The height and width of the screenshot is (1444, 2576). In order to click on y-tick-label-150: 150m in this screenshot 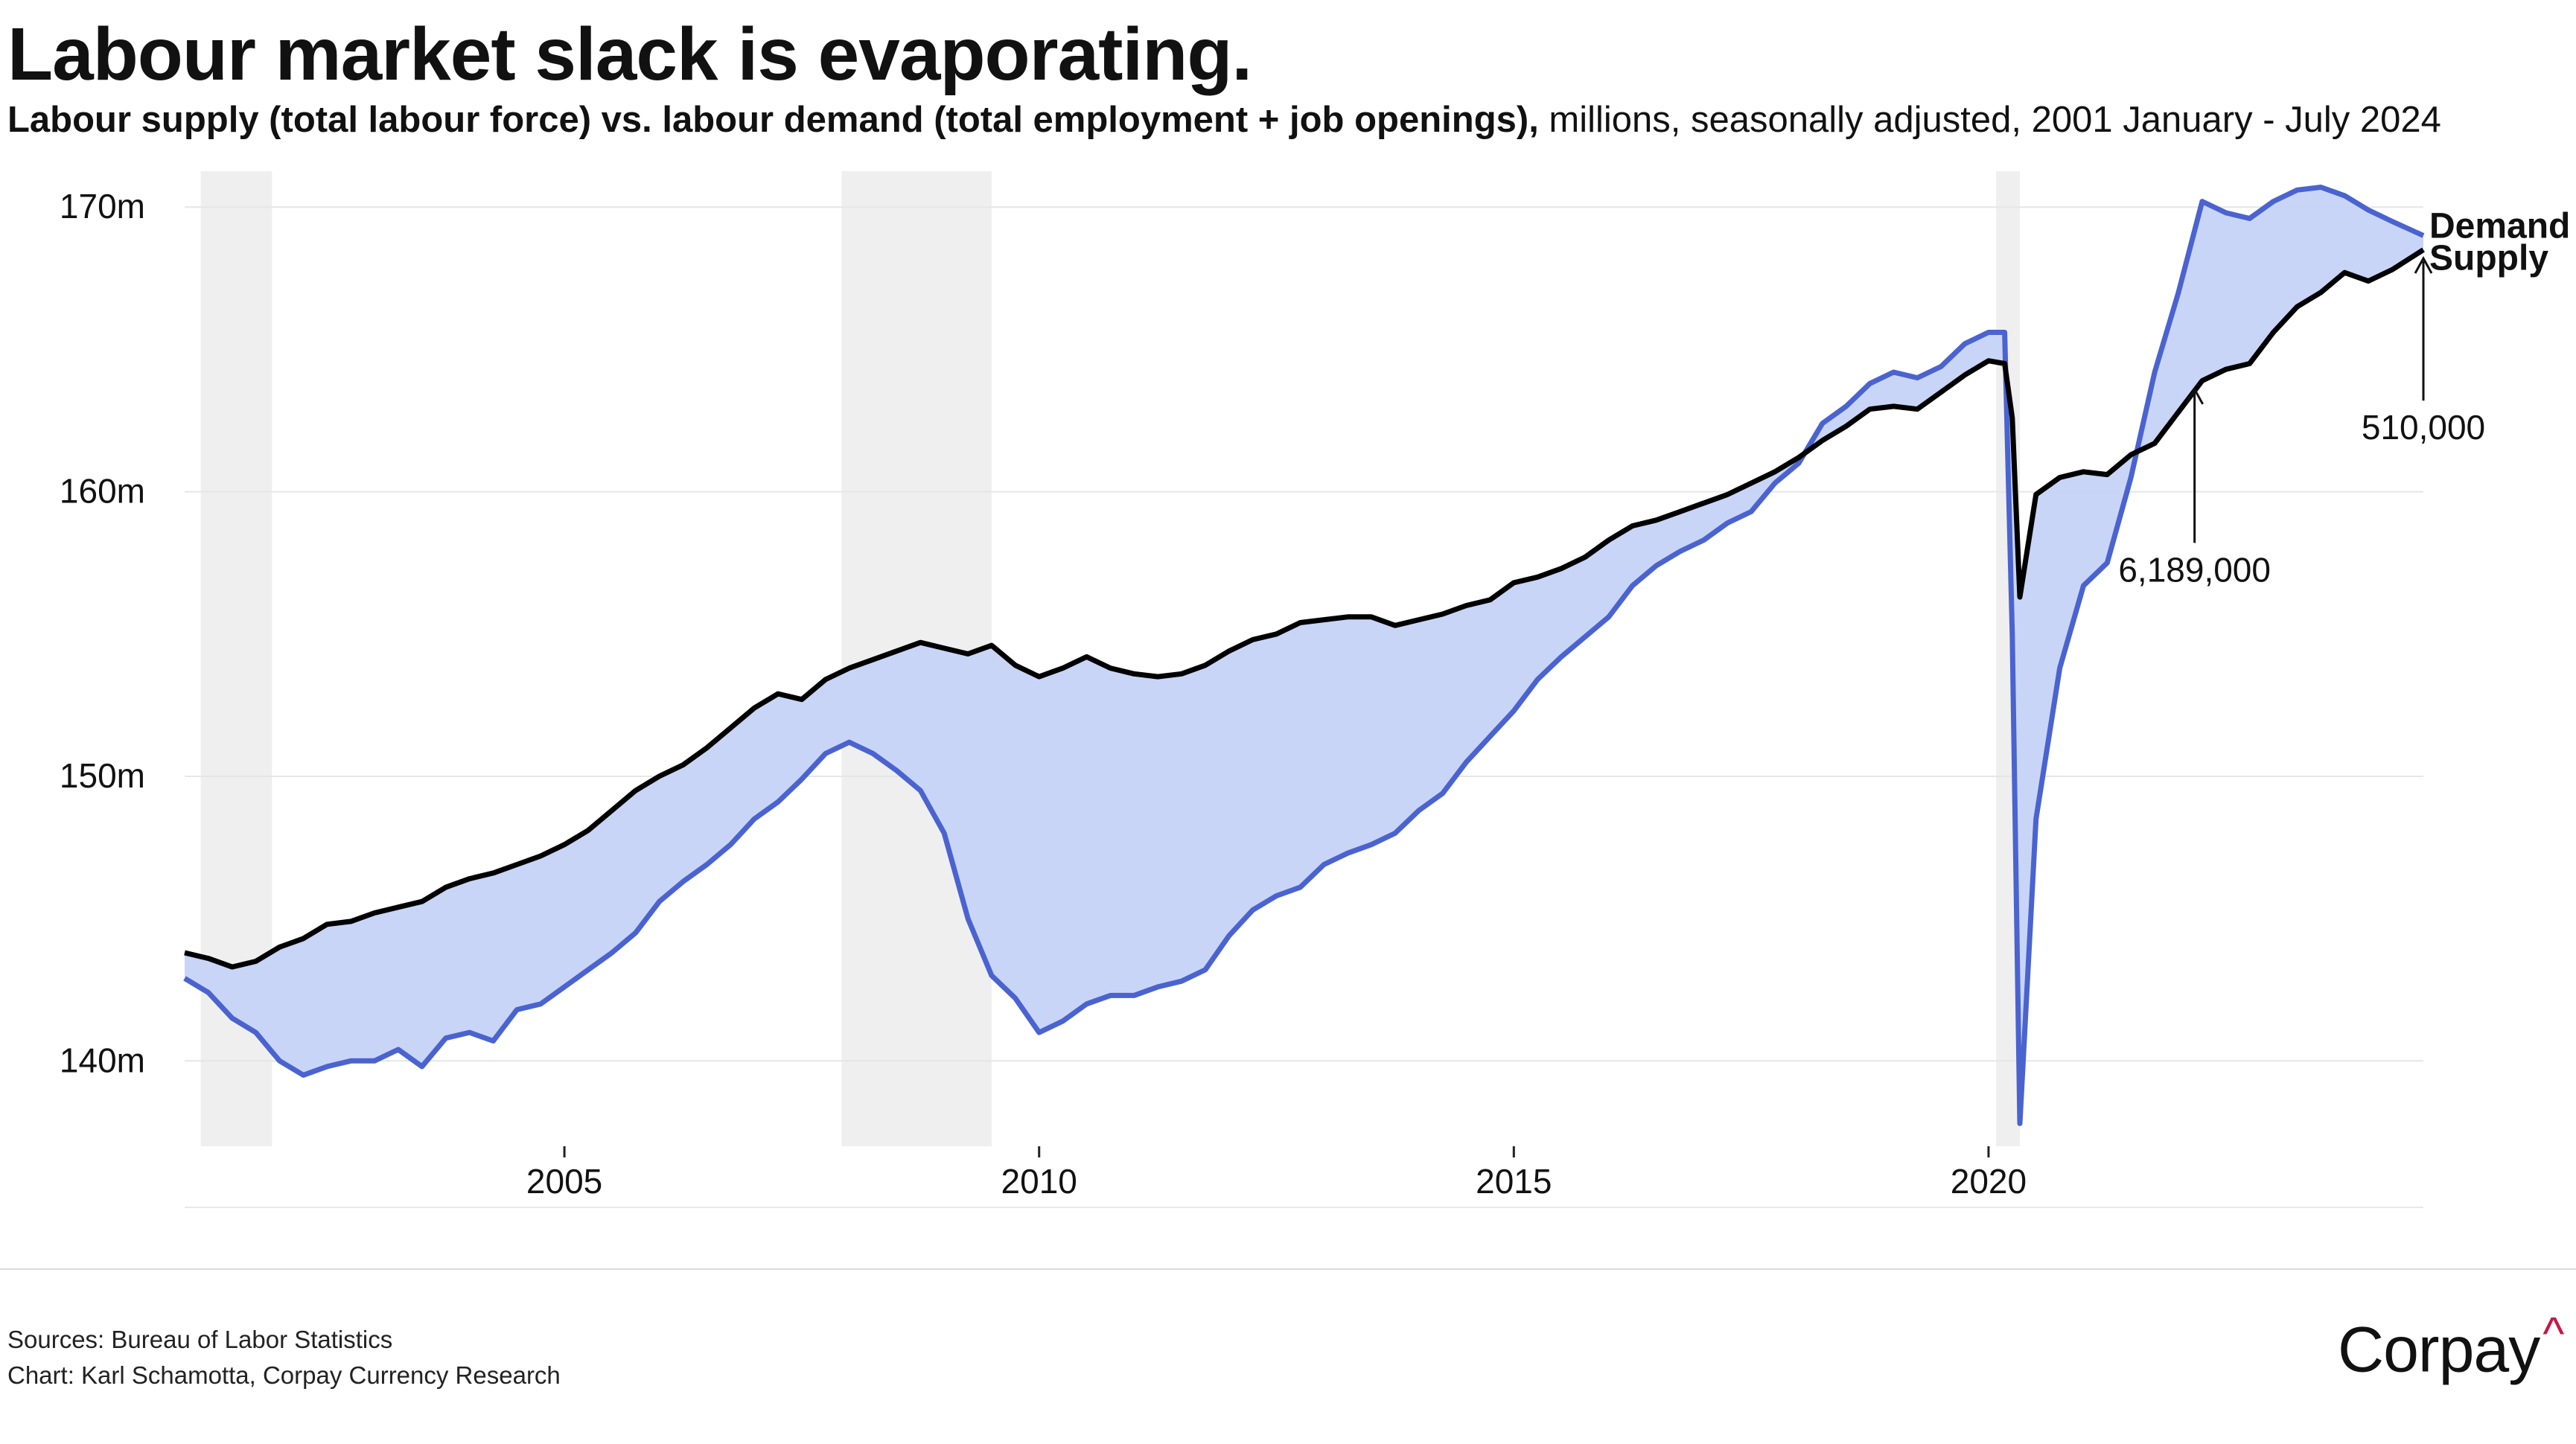, I will do `click(102, 776)`.